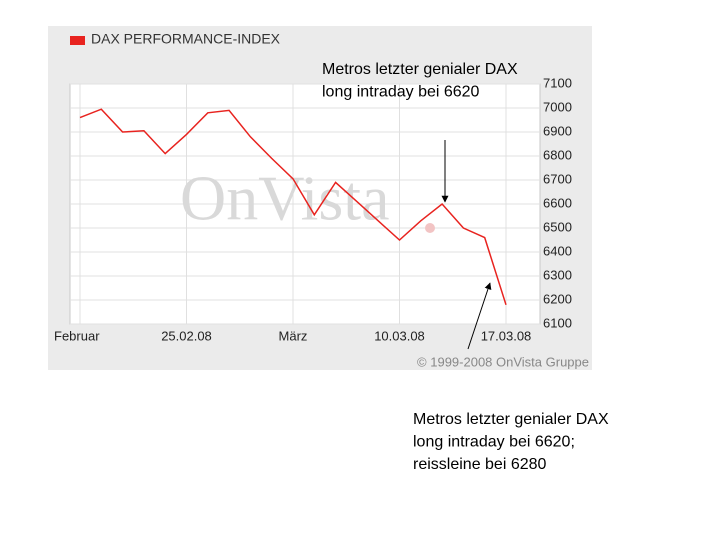 The height and width of the screenshot is (540, 720). What do you see at coordinates (284, 198) in the screenshot?
I see `watermark: OnVista` at bounding box center [284, 198].